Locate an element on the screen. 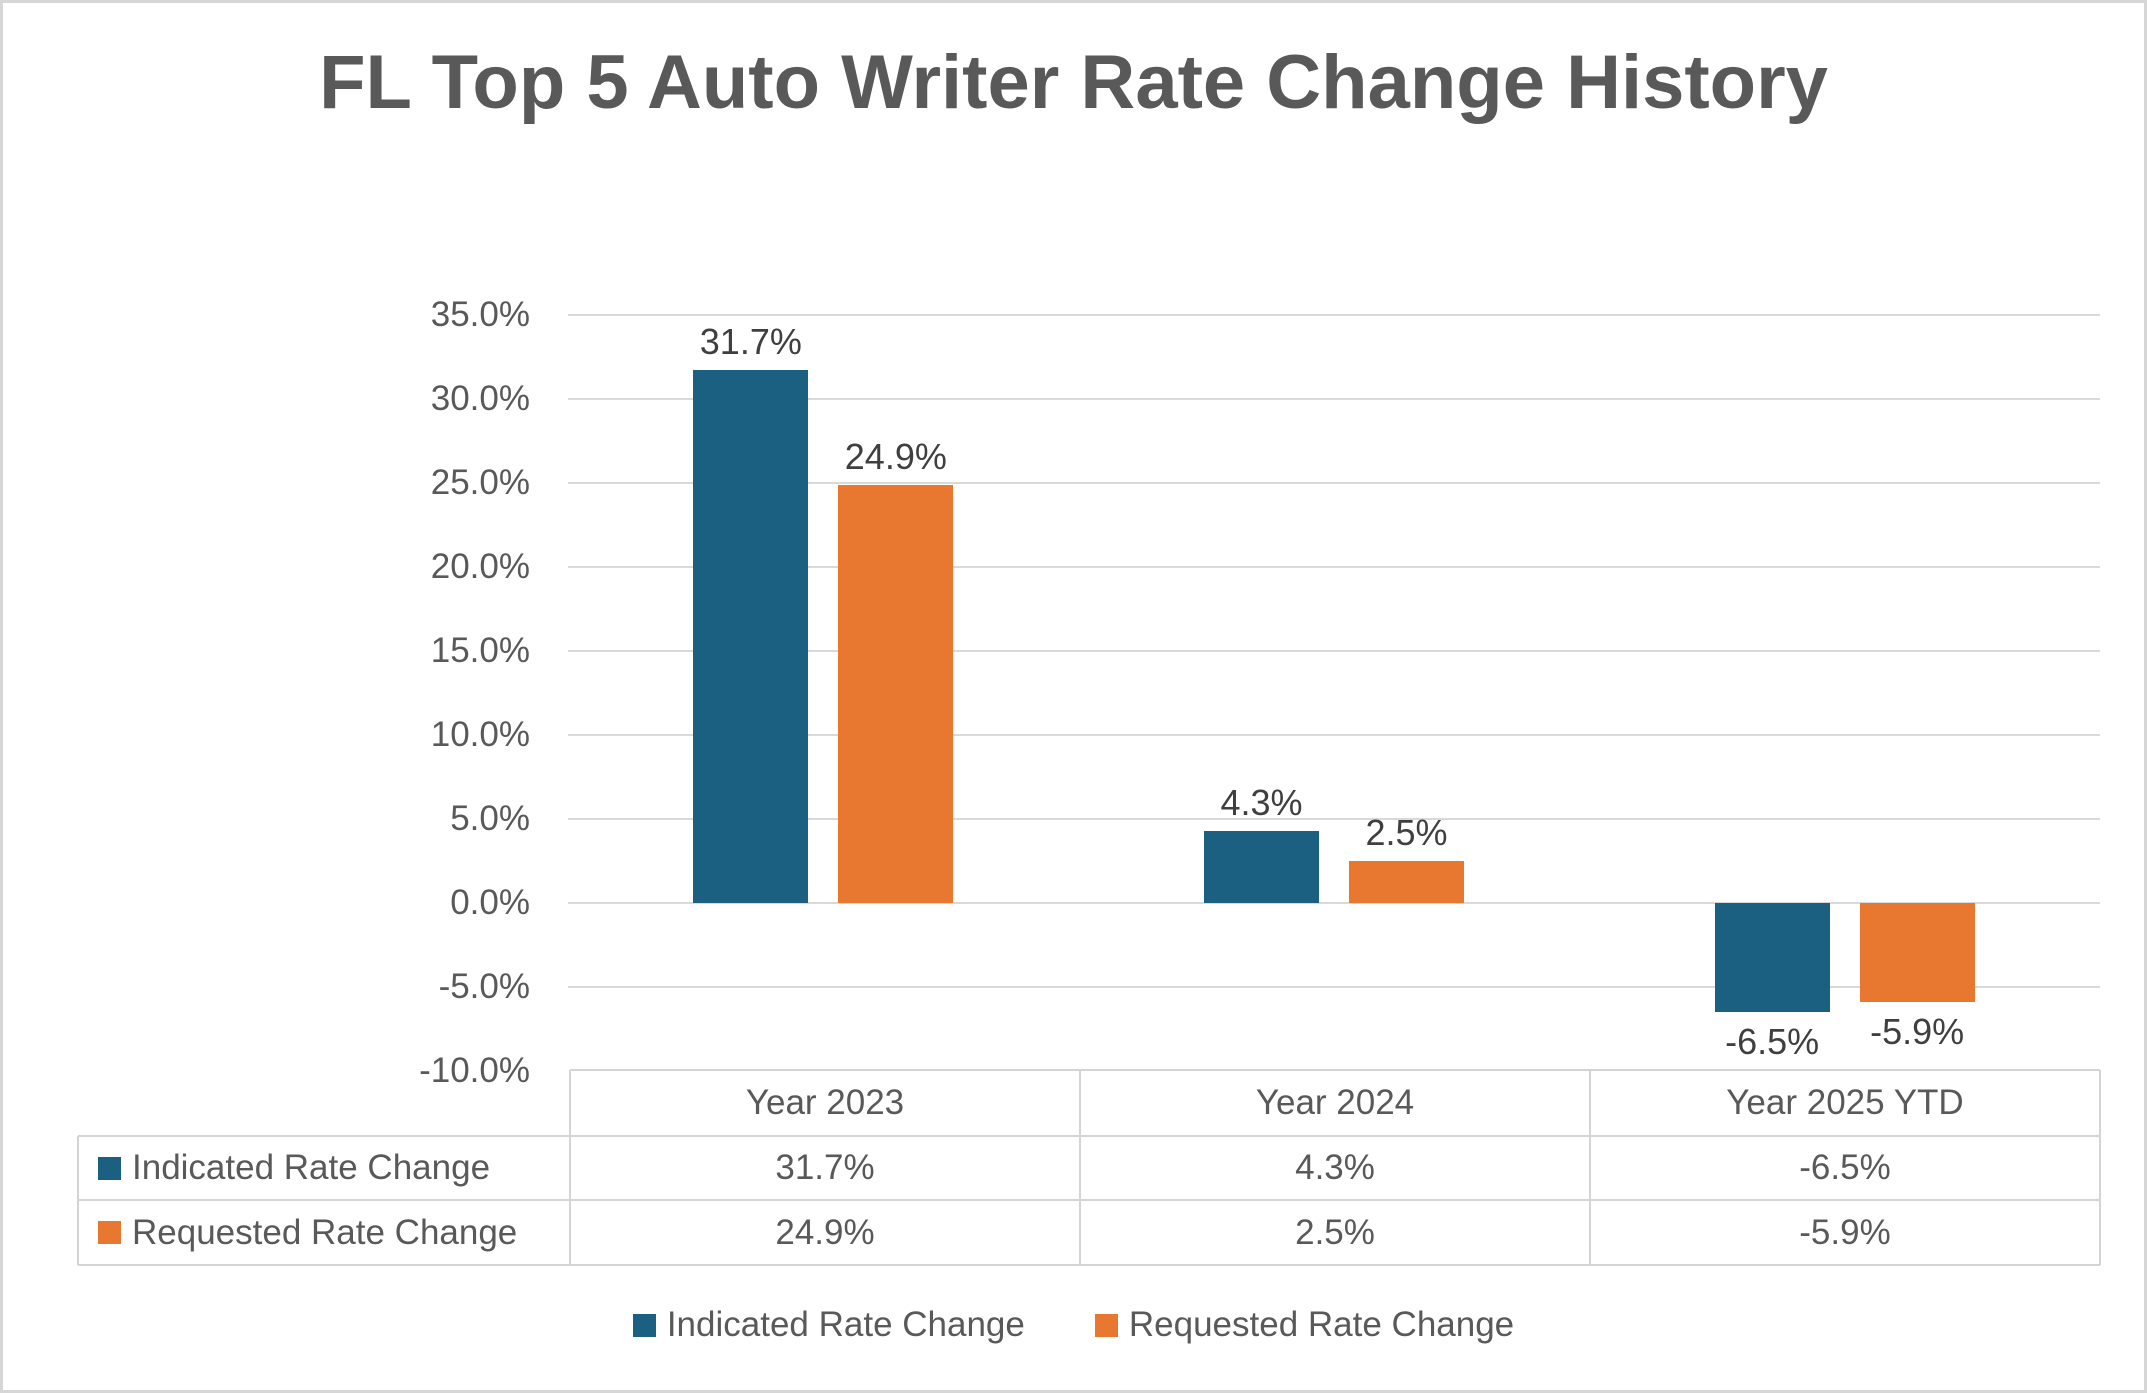 The image size is (2147, 1393). y-axis-tick-label: 20.0% is located at coordinates (480, 566).